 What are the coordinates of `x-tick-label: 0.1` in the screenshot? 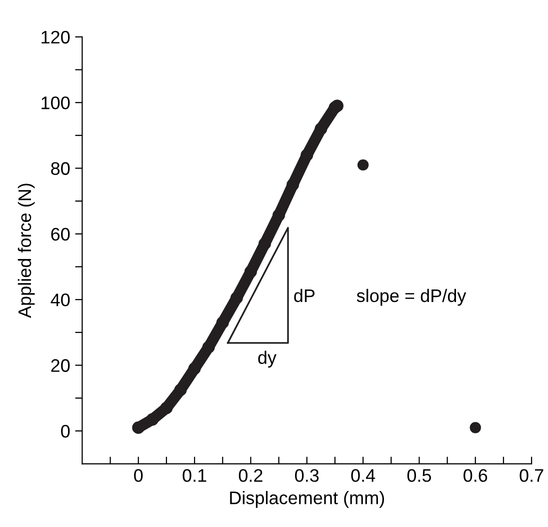 It's located at (194, 475).